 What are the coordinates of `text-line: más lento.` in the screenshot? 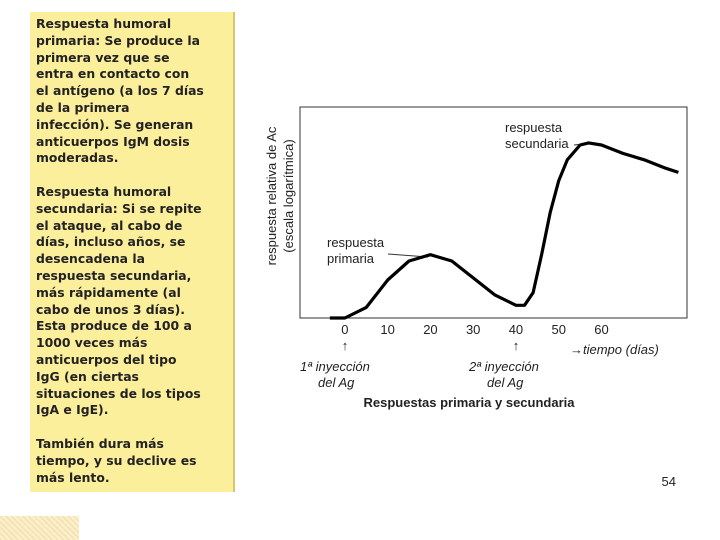 It's located at (73, 477).